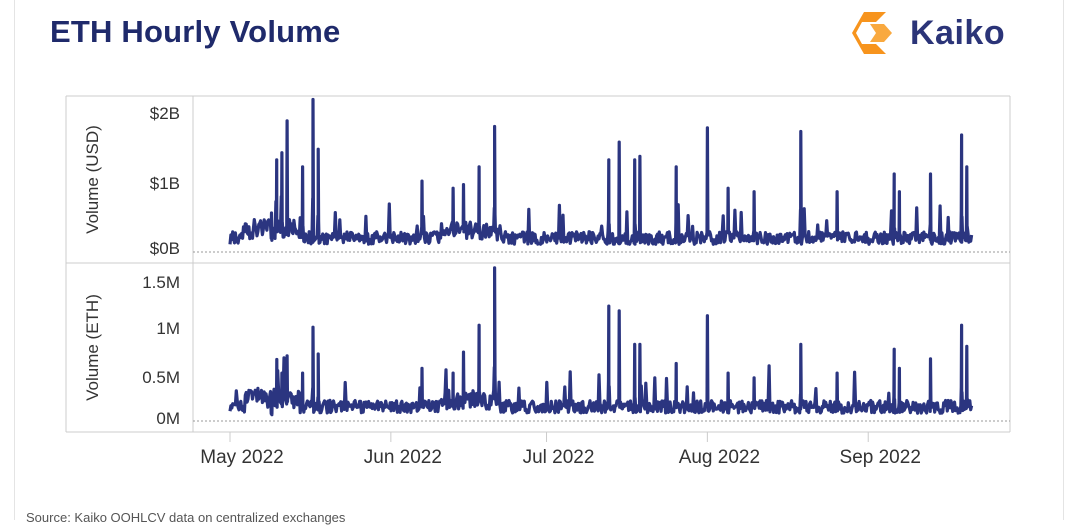 This screenshot has height=525, width=1080. What do you see at coordinates (872, 33) in the screenshot?
I see `kaiko-logo-icon` at bounding box center [872, 33].